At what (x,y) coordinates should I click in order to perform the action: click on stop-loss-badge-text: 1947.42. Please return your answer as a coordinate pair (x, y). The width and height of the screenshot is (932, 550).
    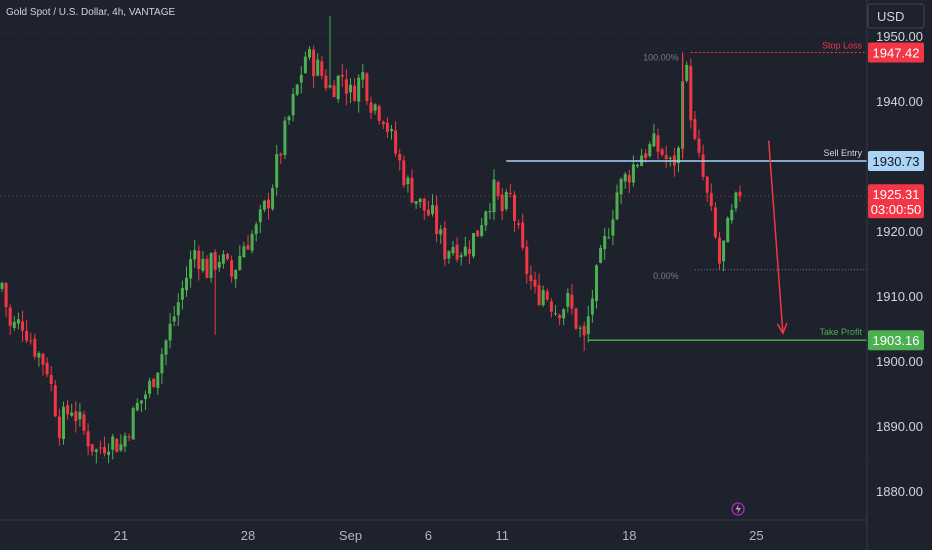
    Looking at the image, I should click on (896, 53).